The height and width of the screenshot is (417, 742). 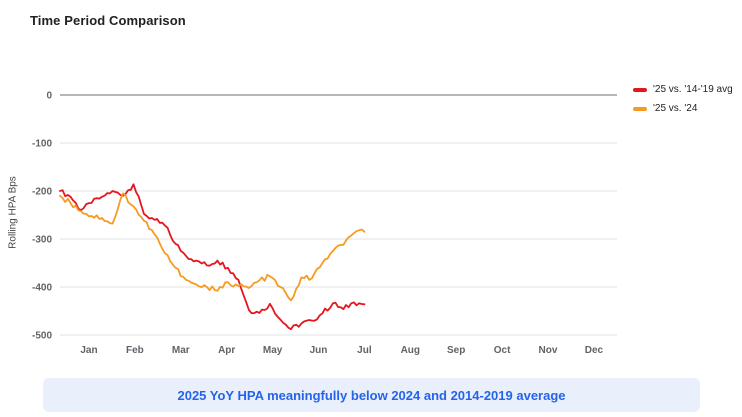 What do you see at coordinates (226, 350) in the screenshot?
I see `svg-text: Apr` at bounding box center [226, 350].